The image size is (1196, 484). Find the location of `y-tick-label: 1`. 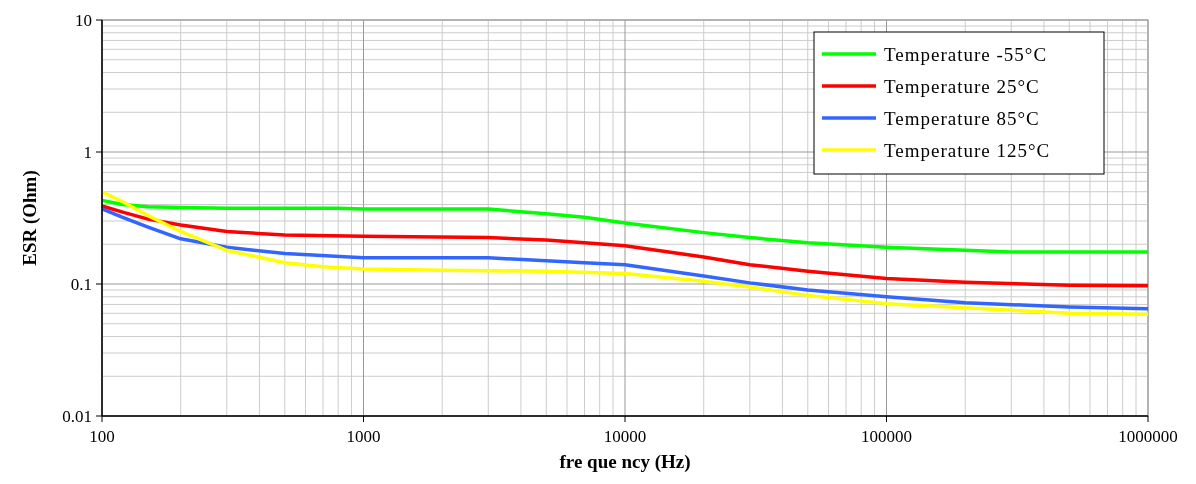

y-tick-label: 1 is located at coordinates (87, 152).